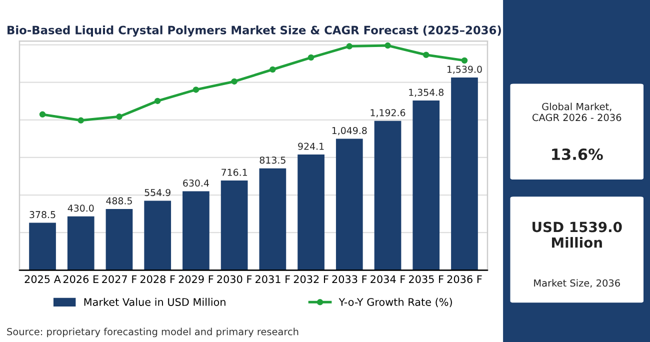  I want to click on x-tick-label: 2033 F, so click(349, 279).